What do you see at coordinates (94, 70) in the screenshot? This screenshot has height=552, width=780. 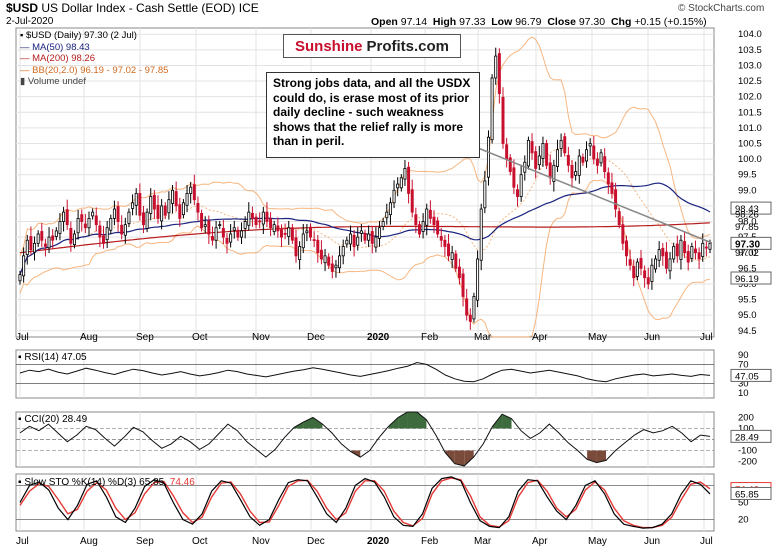 I see `legend-bb: — BB(20,2.0) 96.19 - 97.02 - 97.85` at bounding box center [94, 70].